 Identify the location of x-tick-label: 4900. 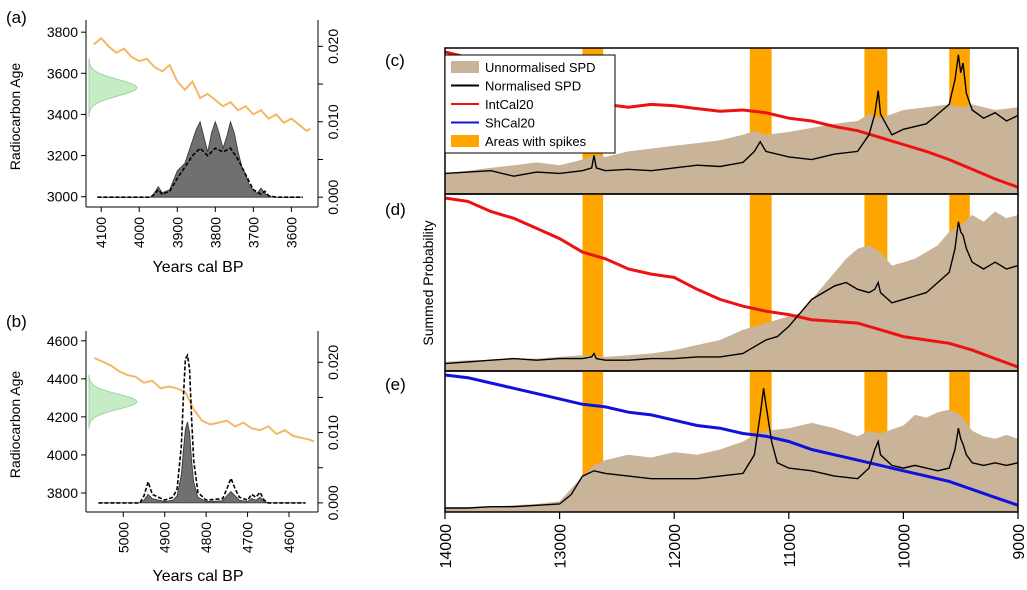
(165, 537).